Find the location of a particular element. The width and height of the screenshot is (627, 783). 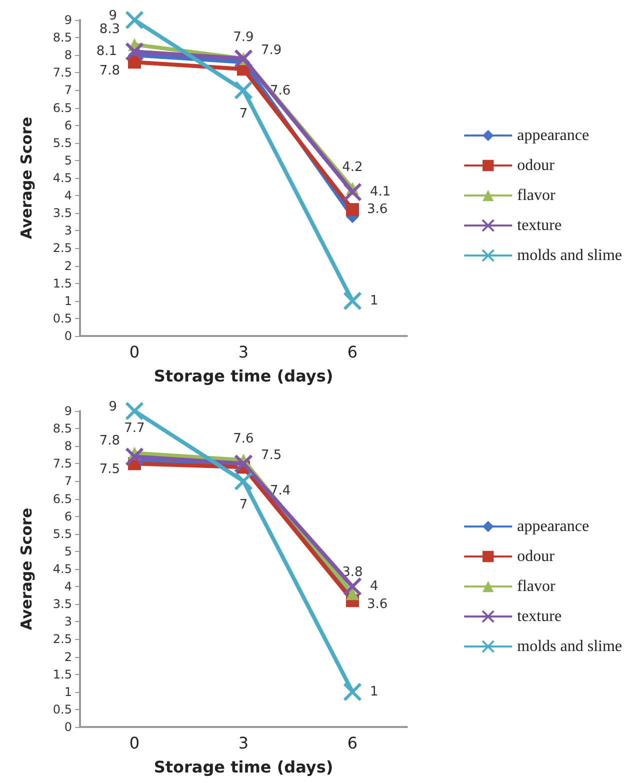

data-label: 4.1 is located at coordinates (380, 192).